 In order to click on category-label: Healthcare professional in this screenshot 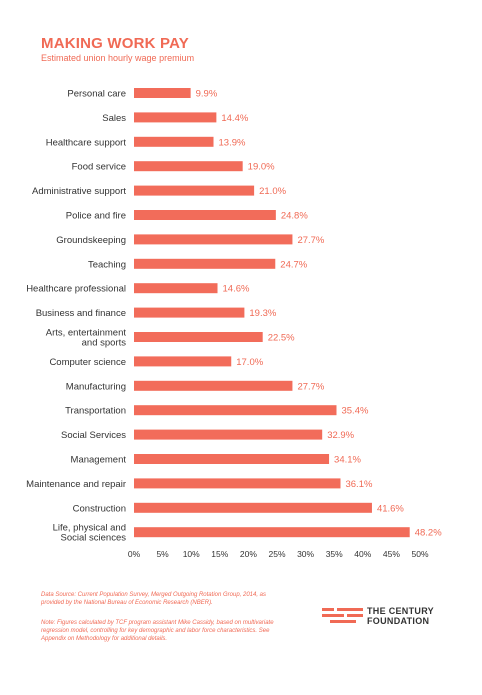, I will do `click(76, 289)`.